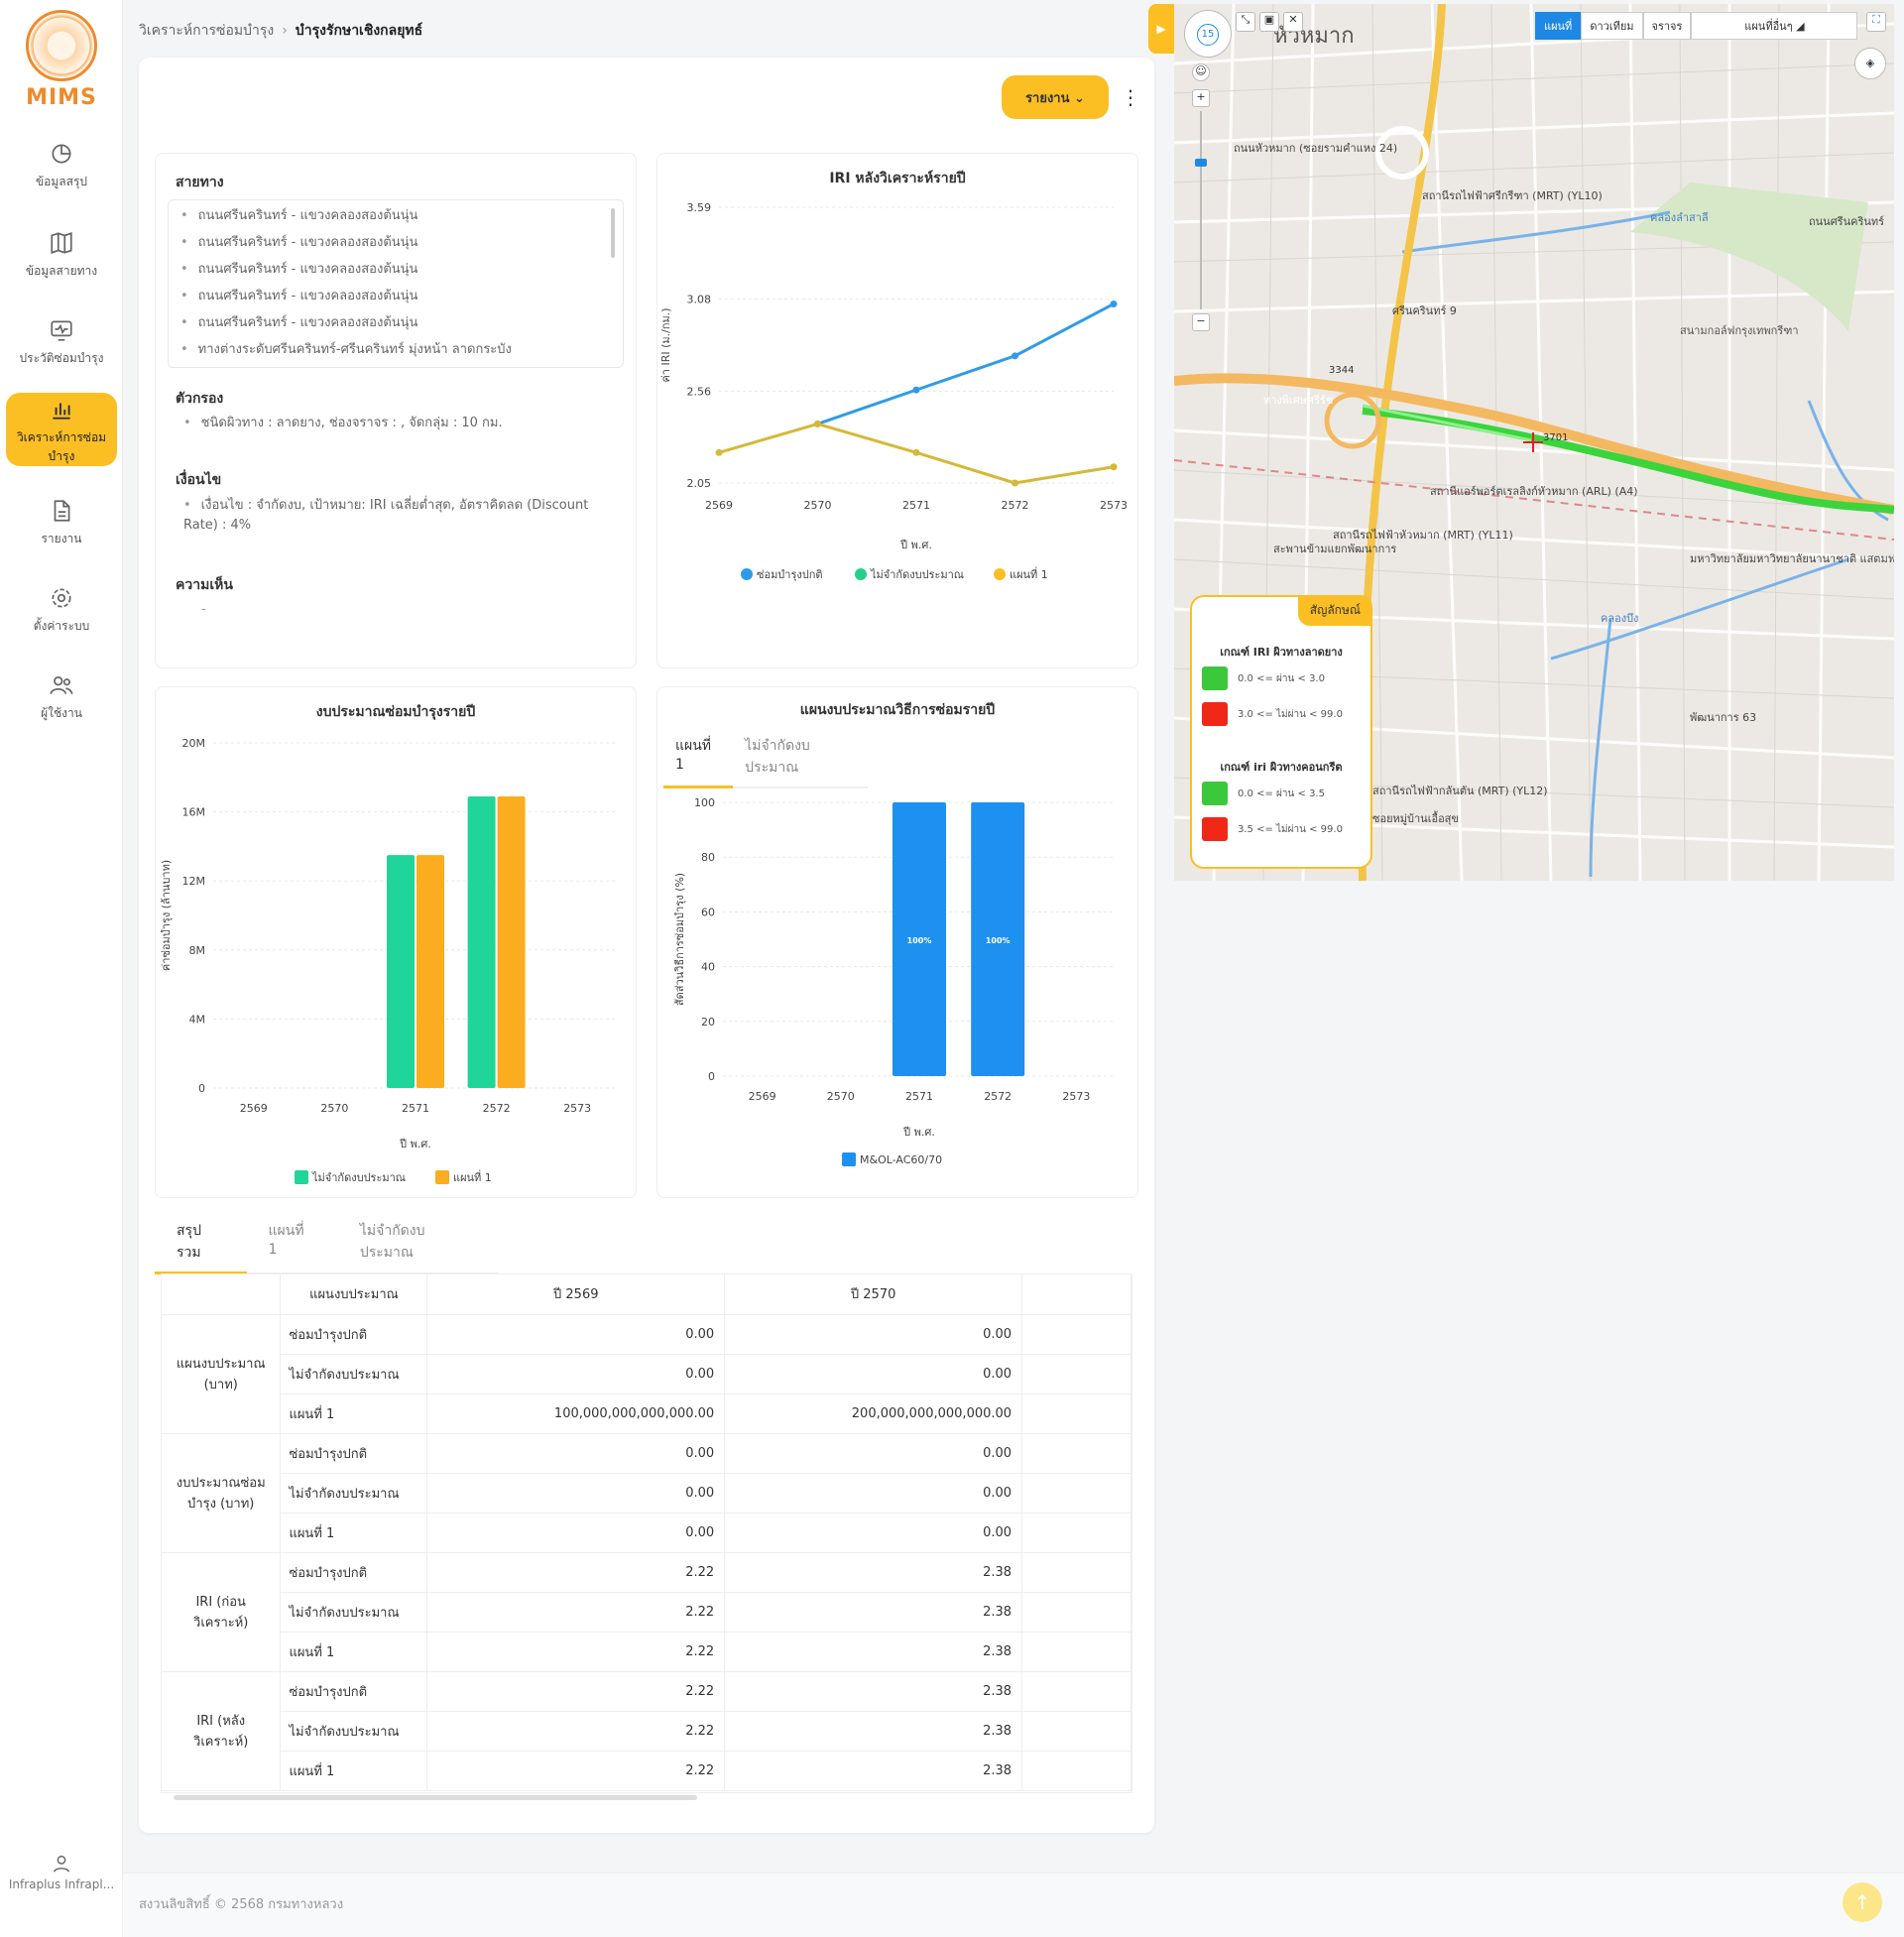 This screenshot has height=1937, width=1904. What do you see at coordinates (613, 233) in the screenshot?
I see `route-scrollbar` at bounding box center [613, 233].